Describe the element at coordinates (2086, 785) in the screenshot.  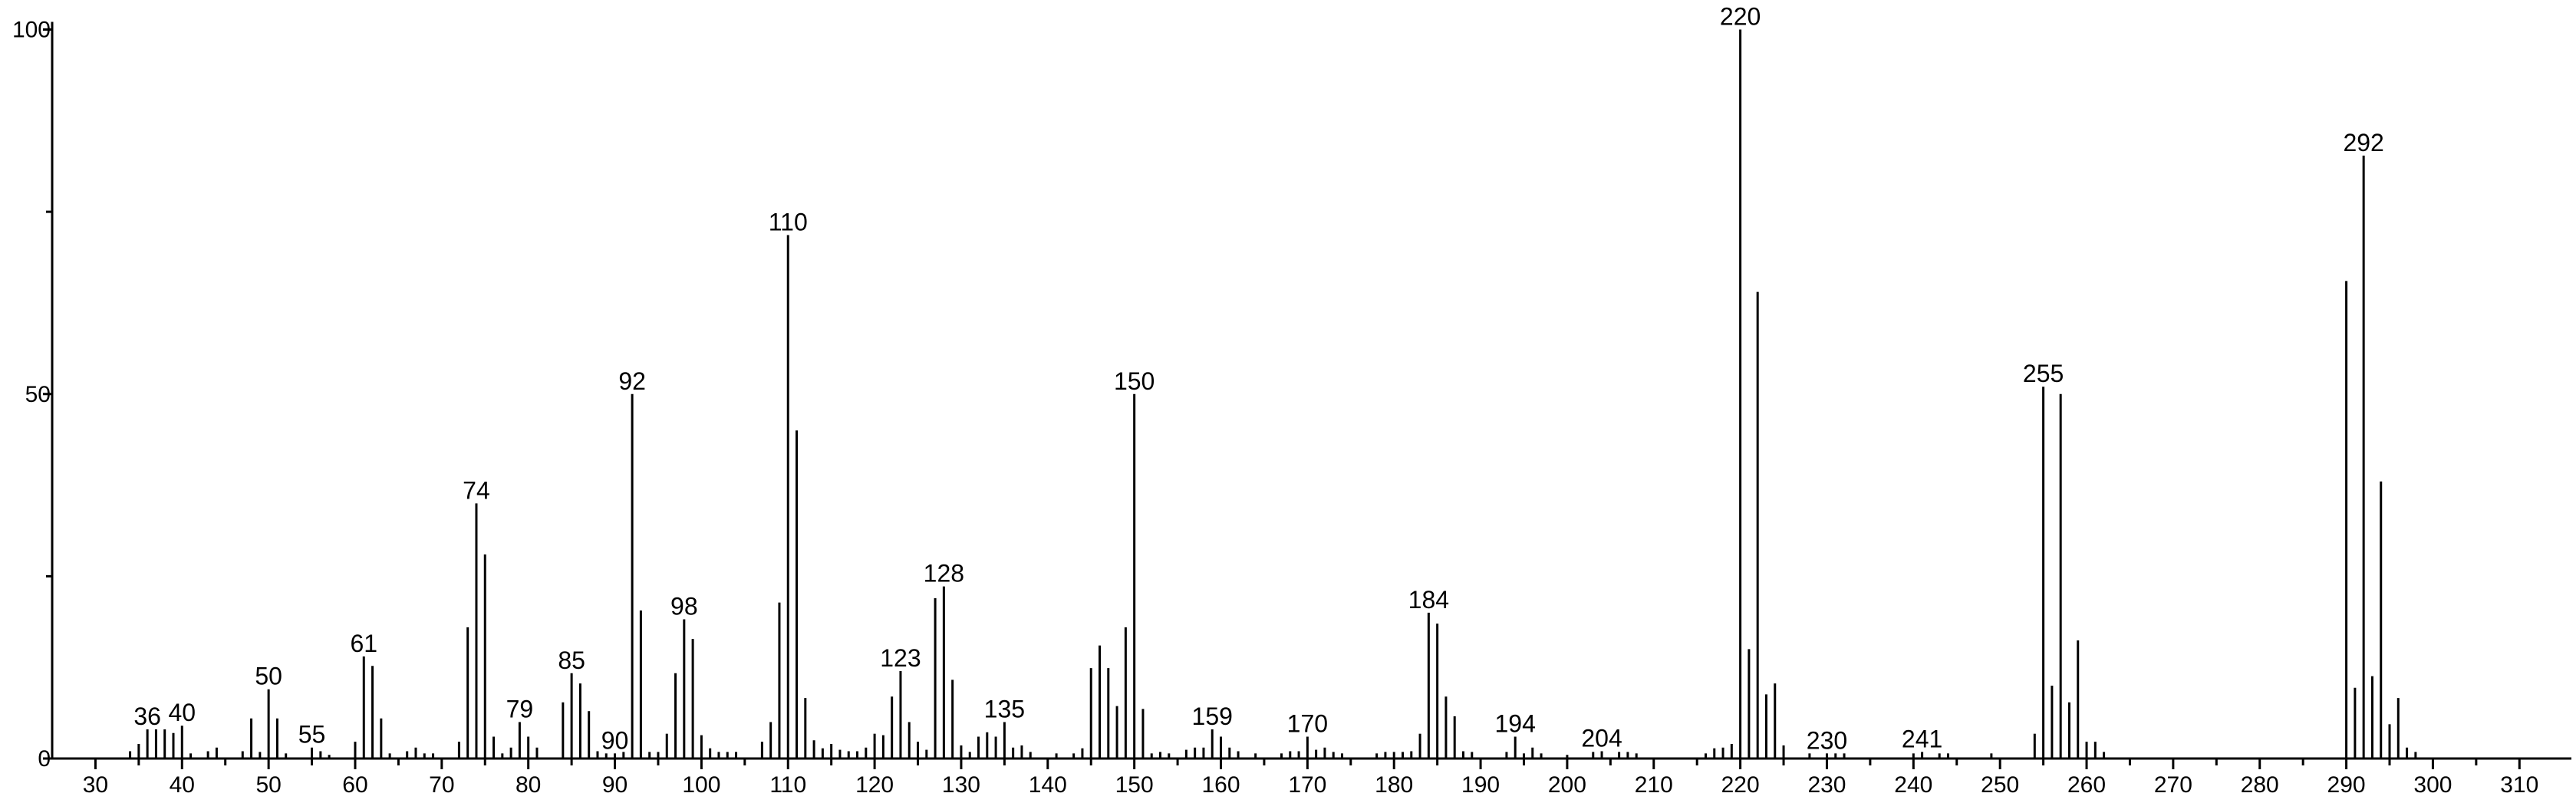
I see `x-tick-label: 260` at that location.